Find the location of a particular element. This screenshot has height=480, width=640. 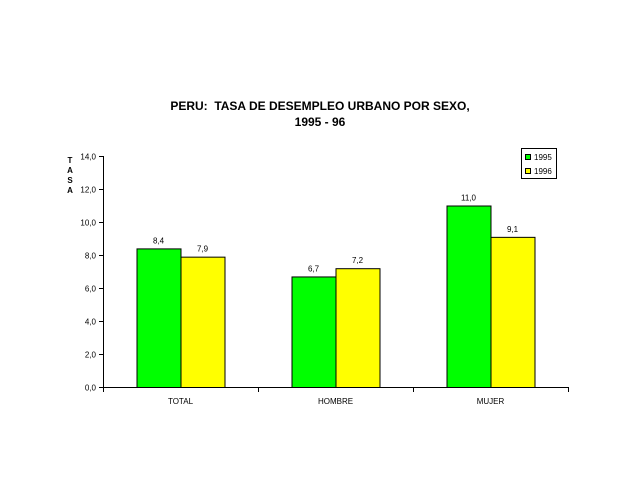

y-tick-label: 0,0 is located at coordinates (91, 388).